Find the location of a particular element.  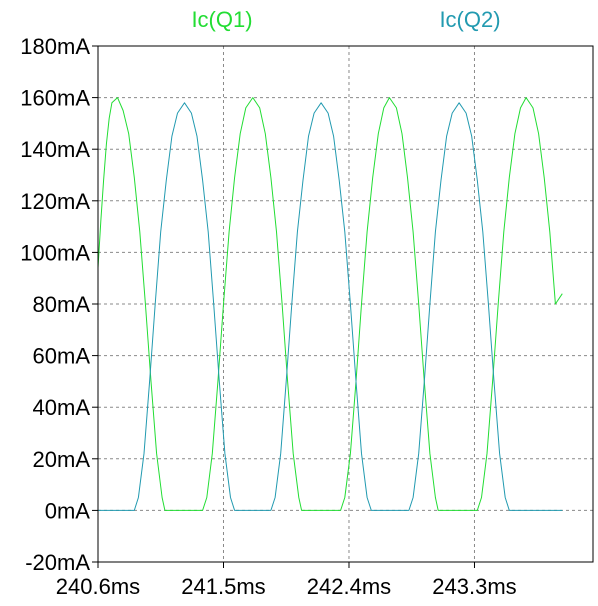

legend-label-ic-q1: Ic(Q1) is located at coordinates (221, 19).